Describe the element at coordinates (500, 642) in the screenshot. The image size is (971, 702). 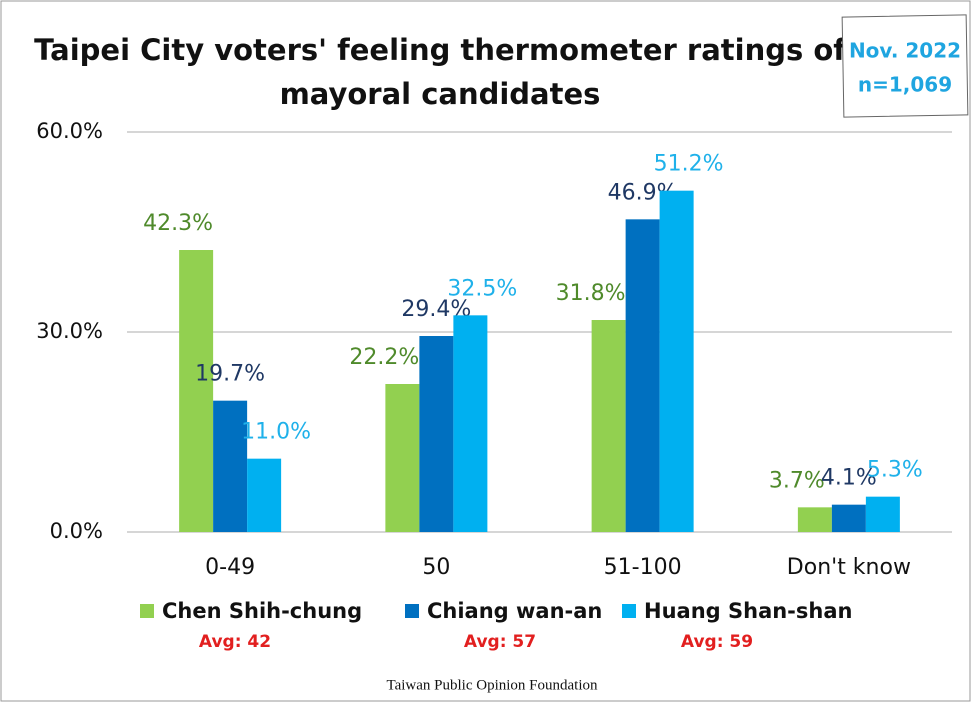
I see `legend-note: Avg: 57` at that location.